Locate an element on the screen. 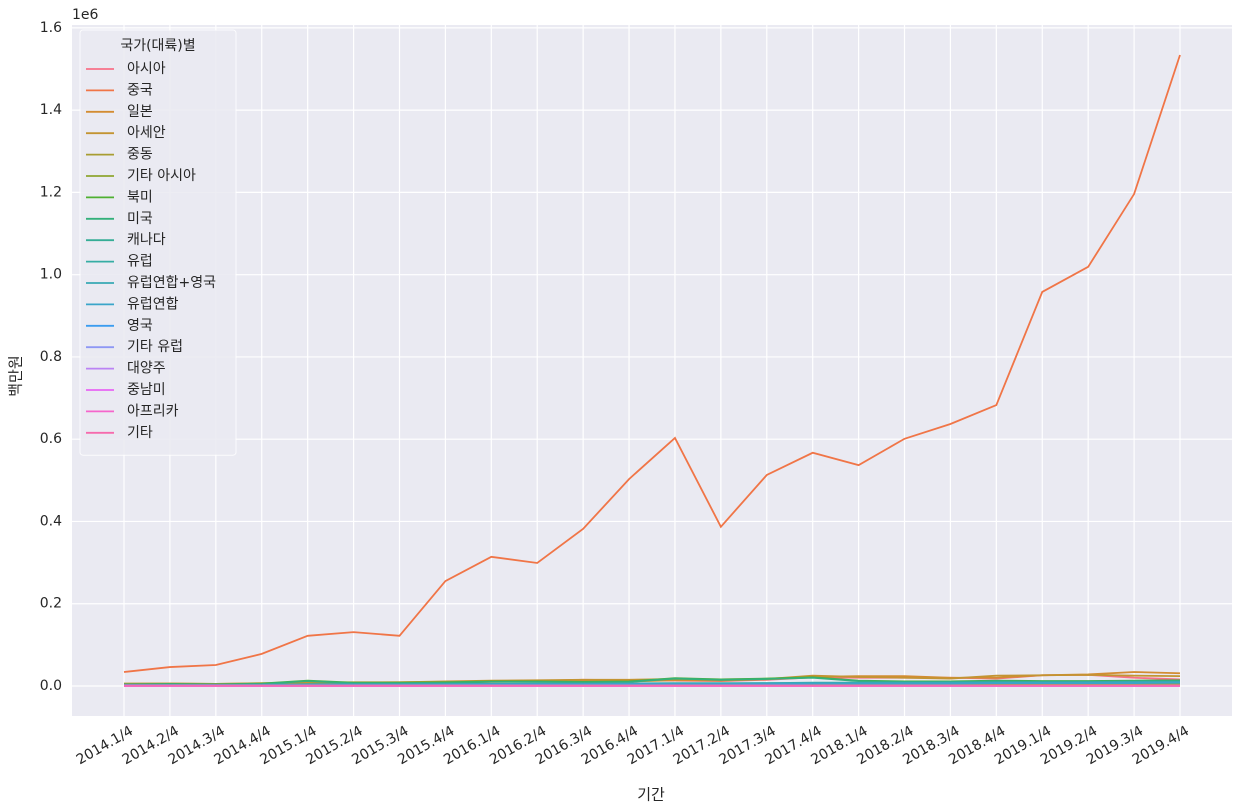  series-line is located at coordinates (652, 681).